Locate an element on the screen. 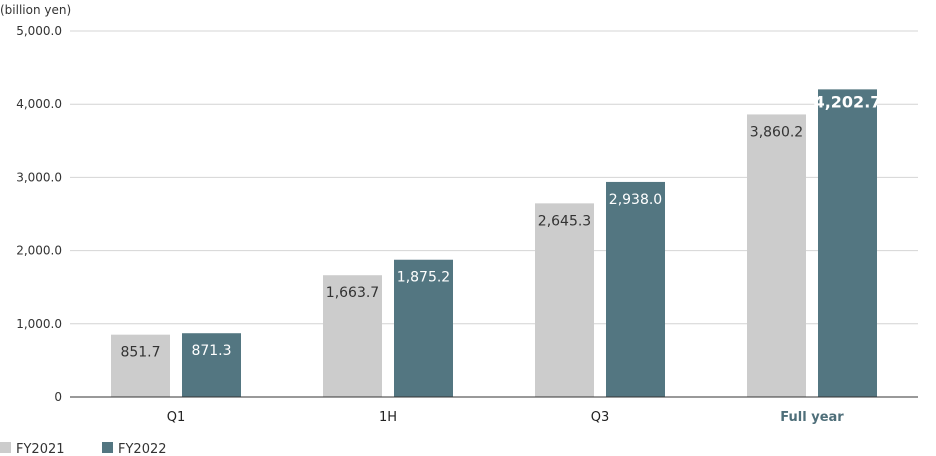 This screenshot has width=936, height=456. legend-label: FY2022 is located at coordinates (142, 449).